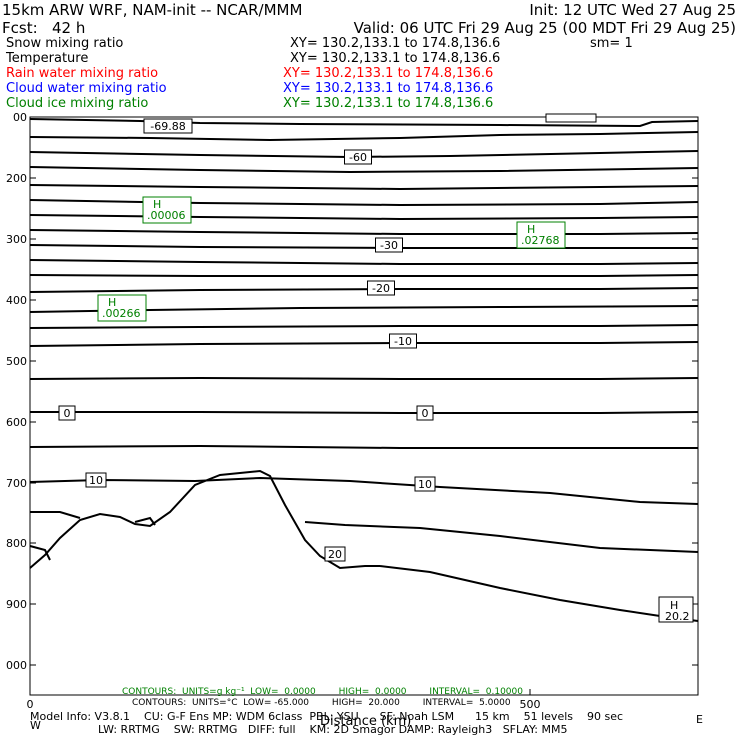 This screenshot has width=740, height=740. Describe the element at coordinates (16, 483) in the screenshot. I see `y-tick-label: 700` at that location.